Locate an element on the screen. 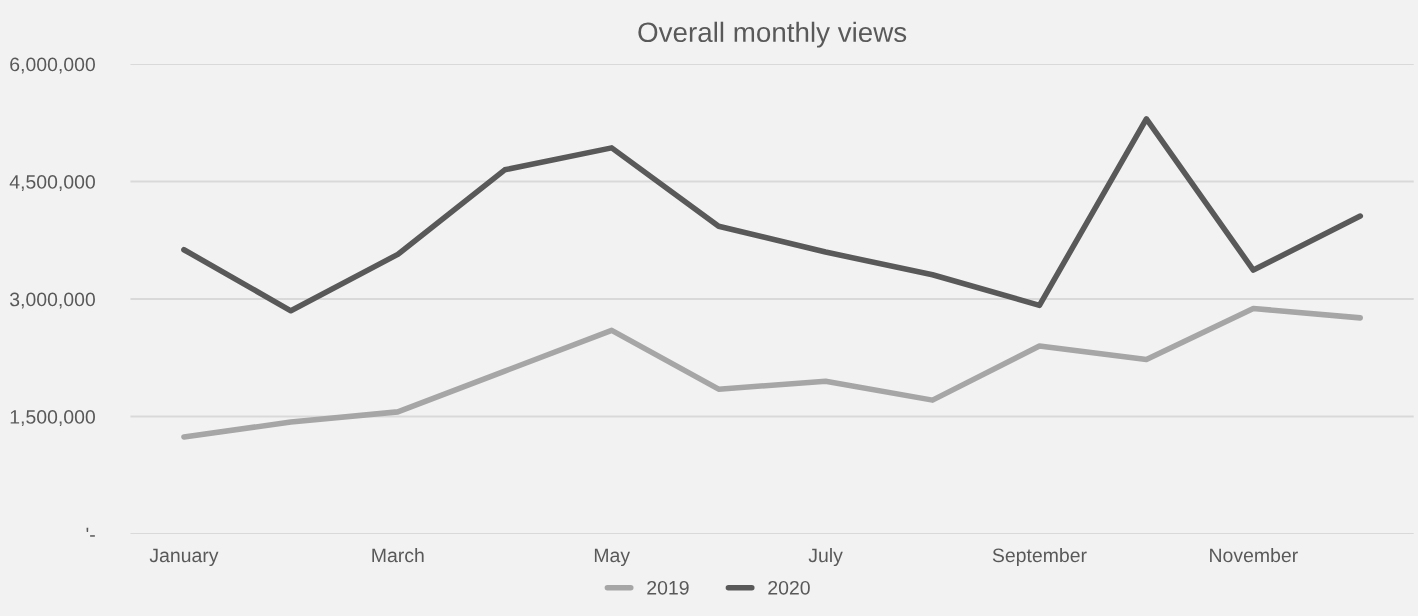  y-tick-label: 4,500,000 is located at coordinates (52, 183).